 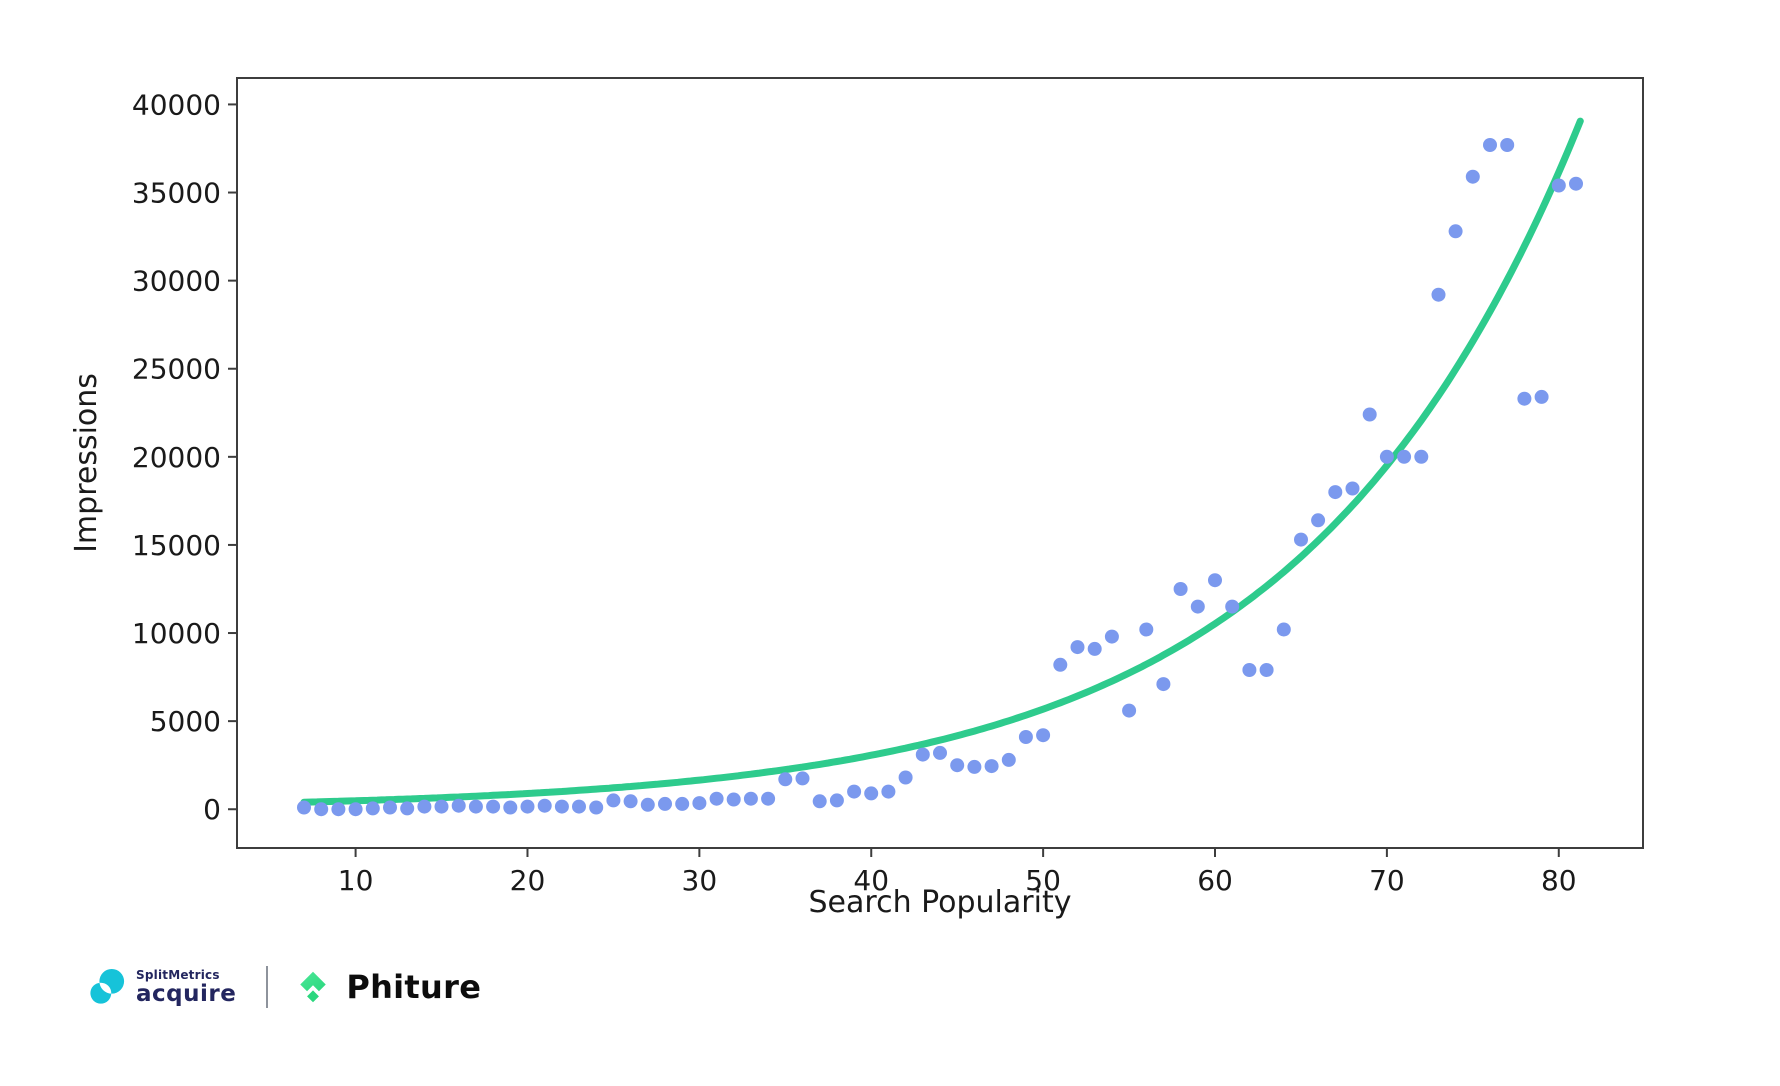 What do you see at coordinates (871, 880) in the screenshot?
I see `x-tick-label: 40` at bounding box center [871, 880].